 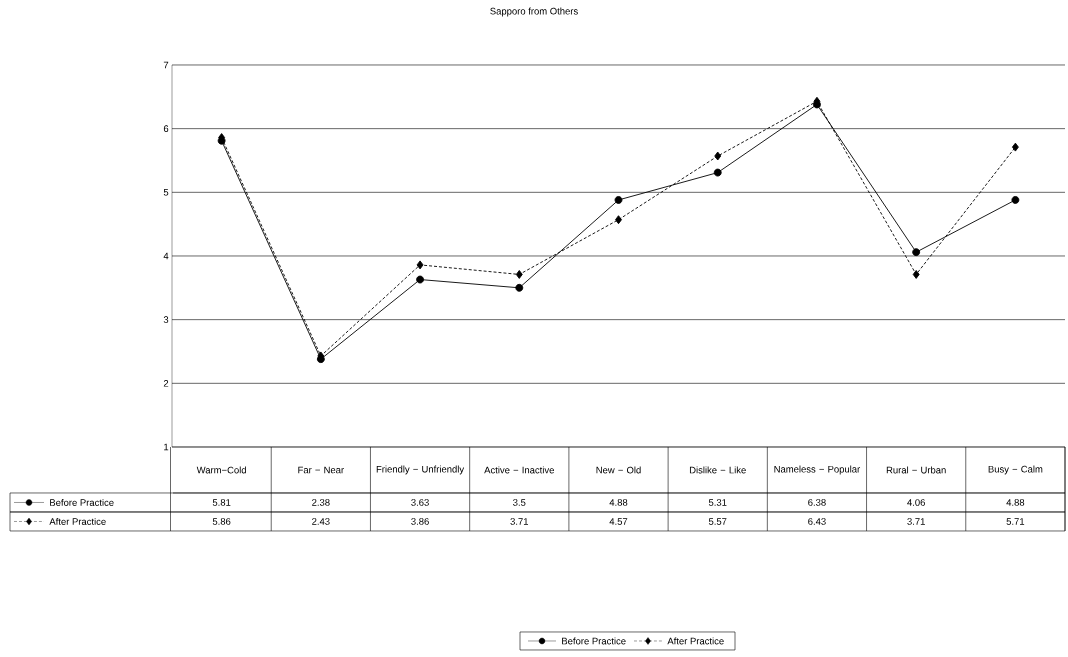 What do you see at coordinates (82, 502) in the screenshot?
I see `legend-label: Before Practice` at bounding box center [82, 502].